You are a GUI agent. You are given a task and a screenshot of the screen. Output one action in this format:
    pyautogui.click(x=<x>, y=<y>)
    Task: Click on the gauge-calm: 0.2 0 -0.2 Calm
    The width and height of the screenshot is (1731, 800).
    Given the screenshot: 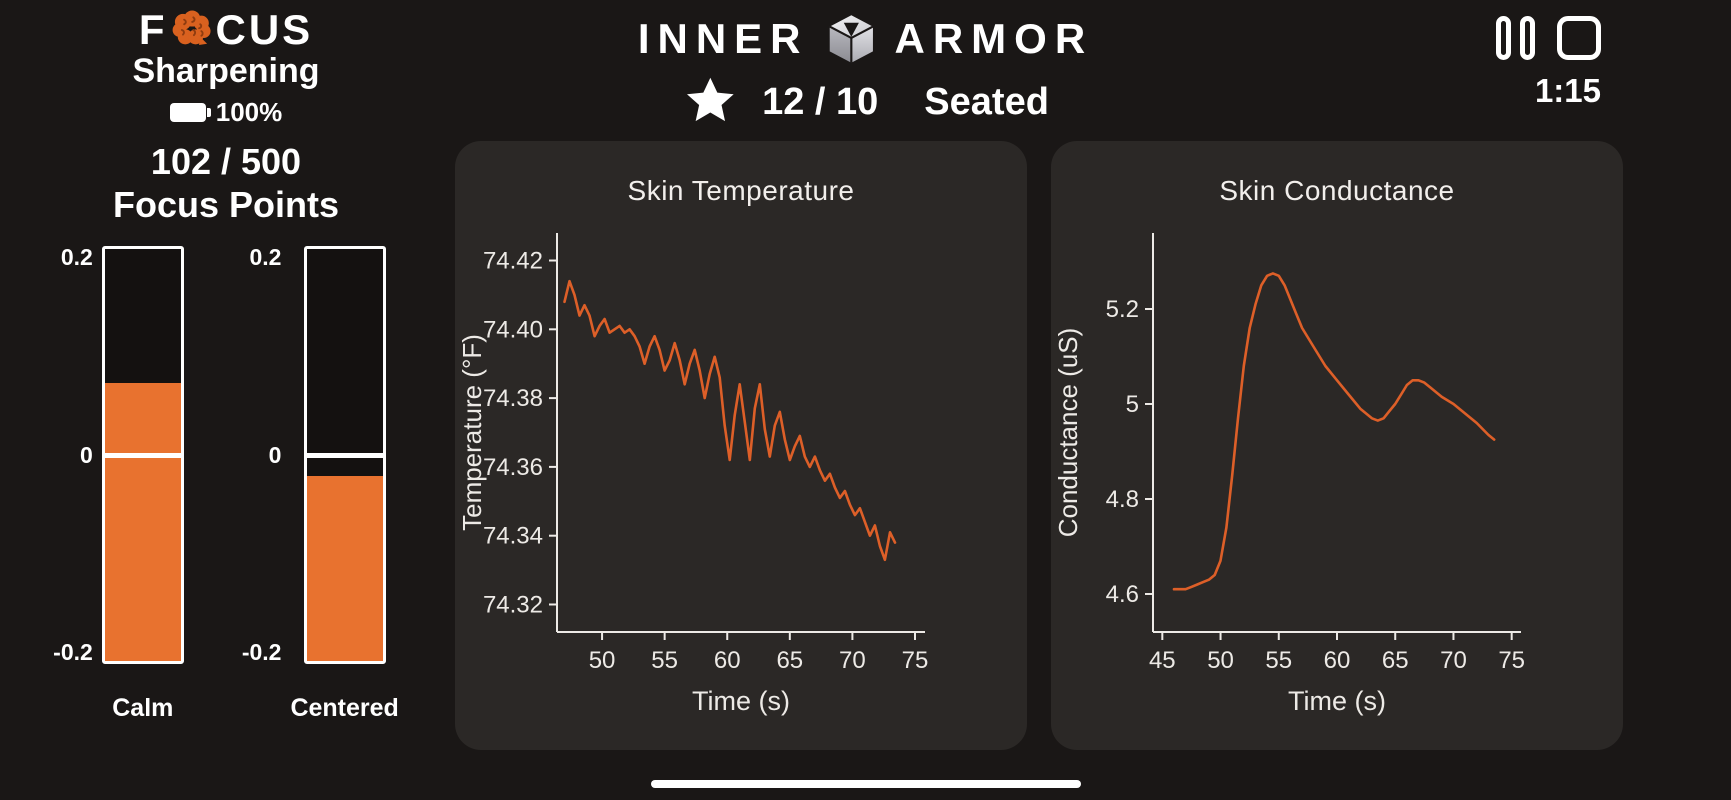 What is the action you would take?
    pyautogui.click(x=118, y=484)
    